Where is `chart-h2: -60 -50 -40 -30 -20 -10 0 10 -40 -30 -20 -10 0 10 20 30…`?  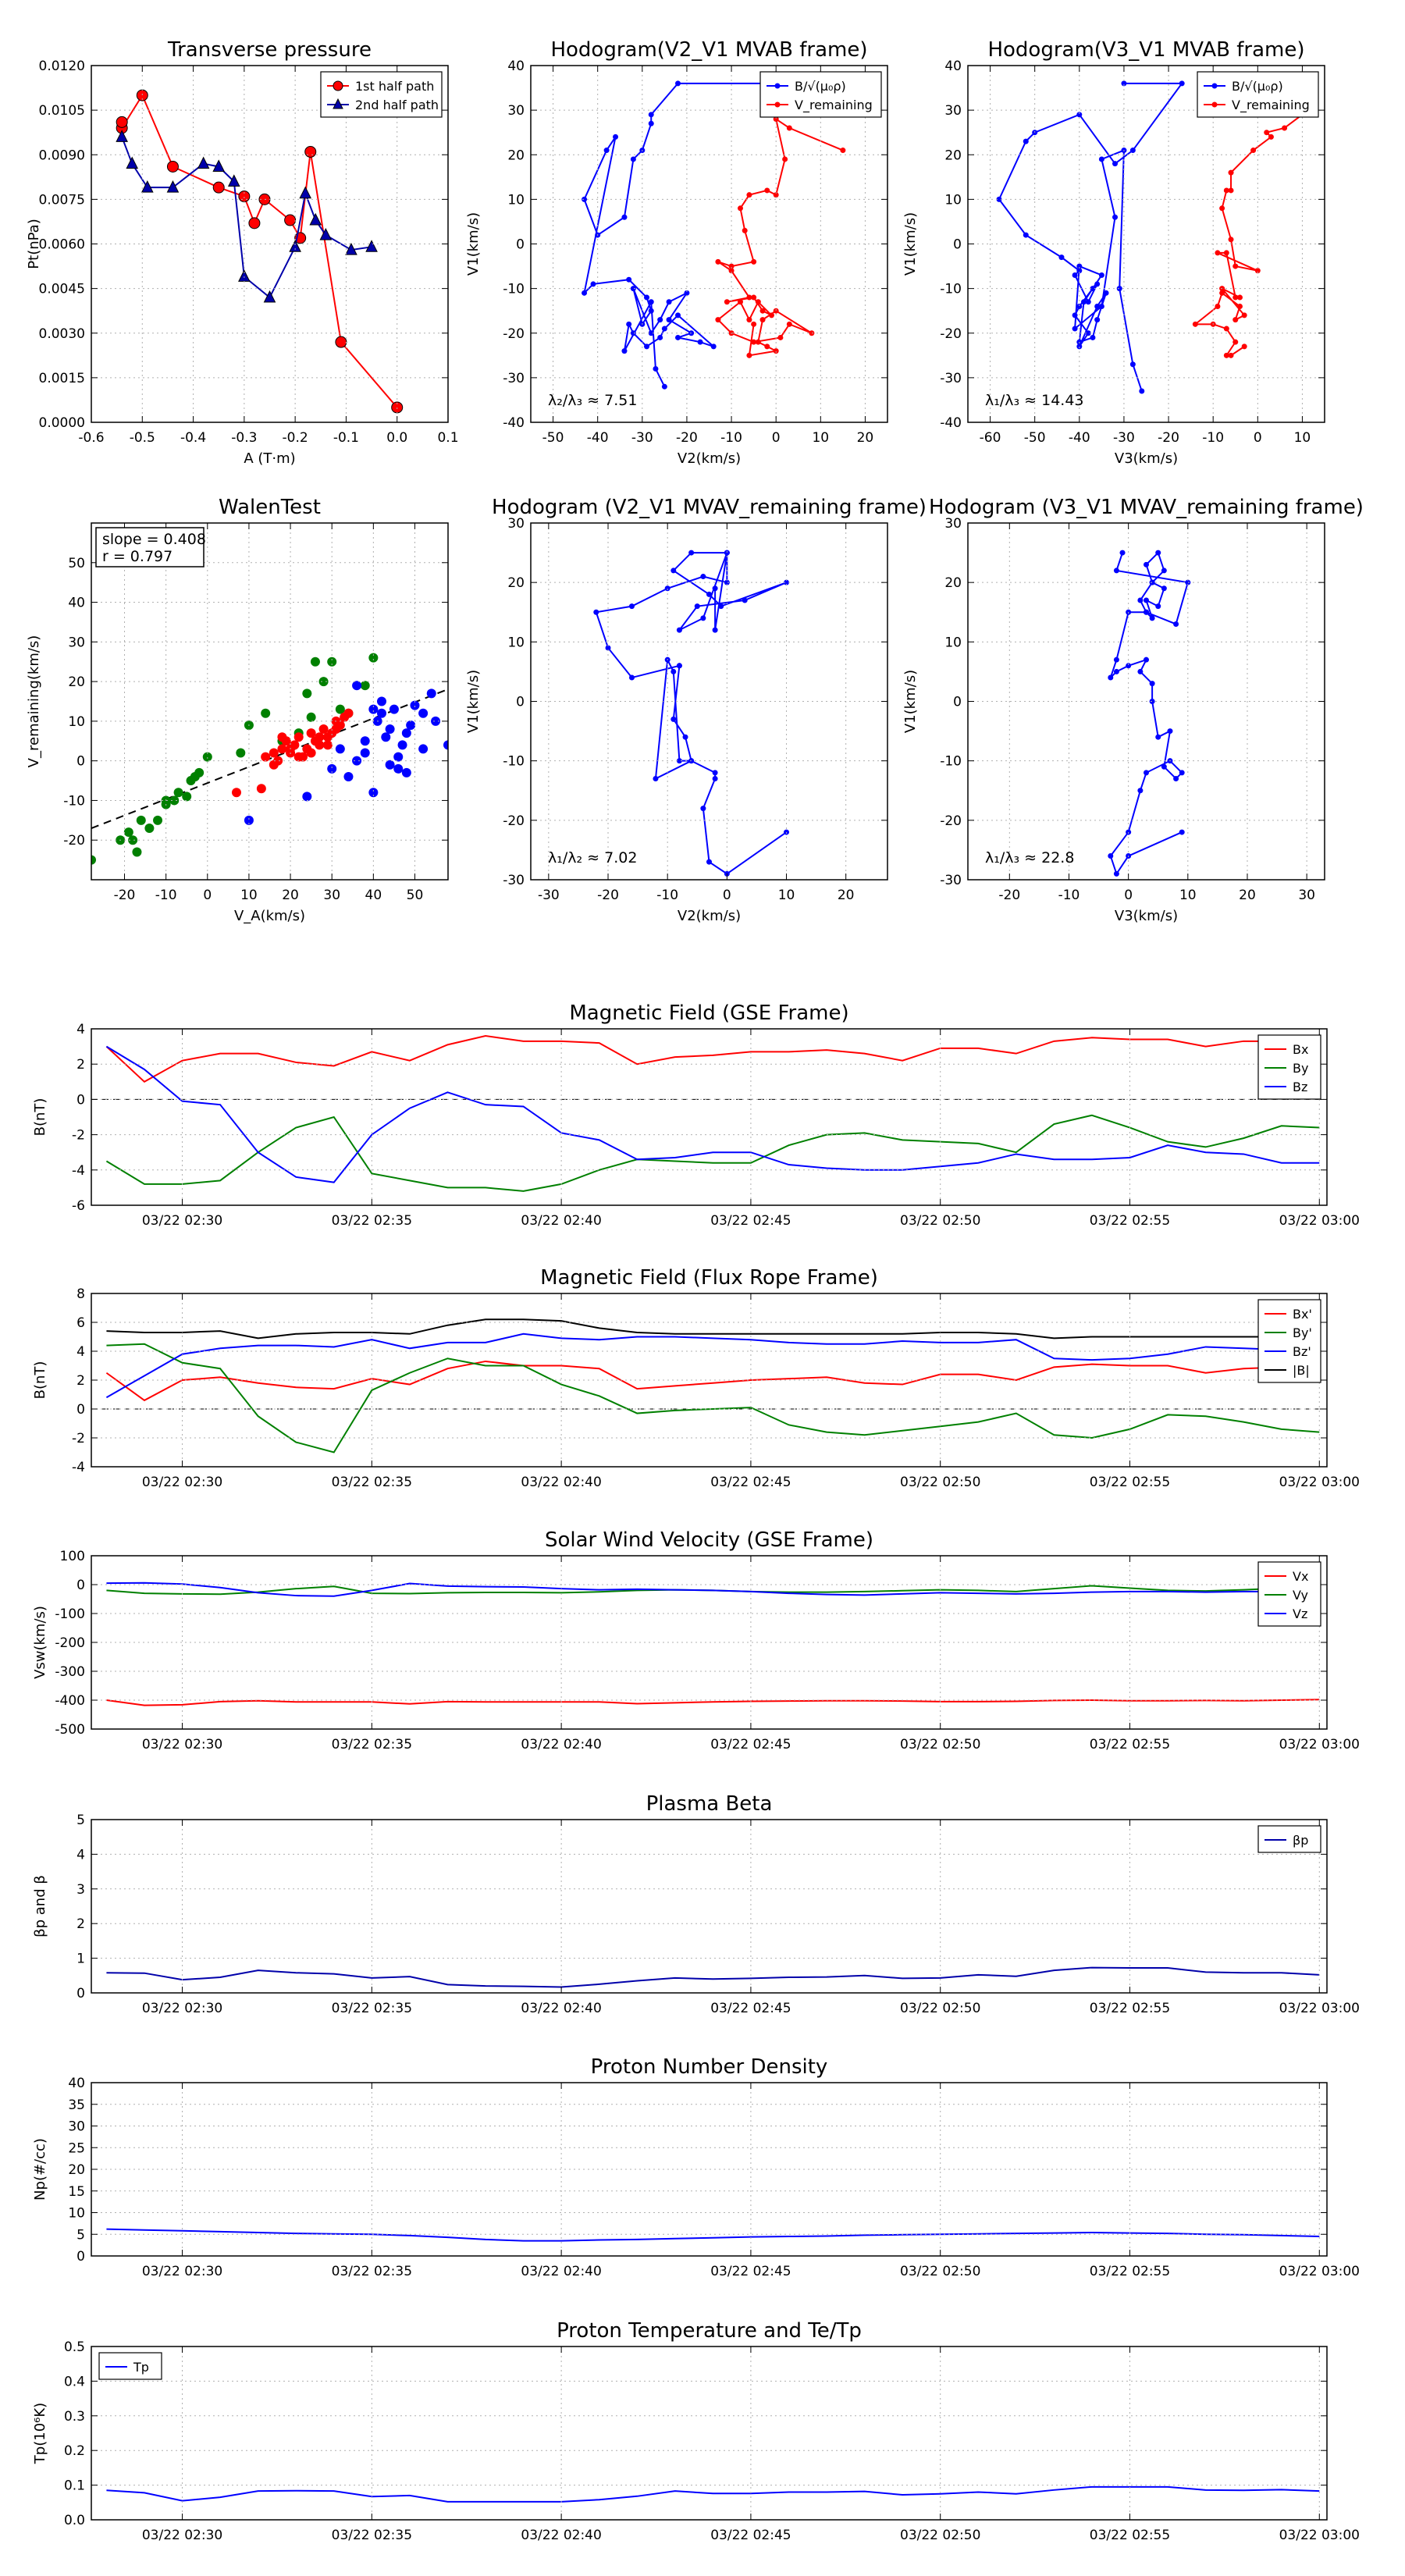
chart-h2: -60 -50 -40 -30 -20 -10 0 10 -40 -30 -20 -10 0 10 20 30… is located at coordinates (1113, 252).